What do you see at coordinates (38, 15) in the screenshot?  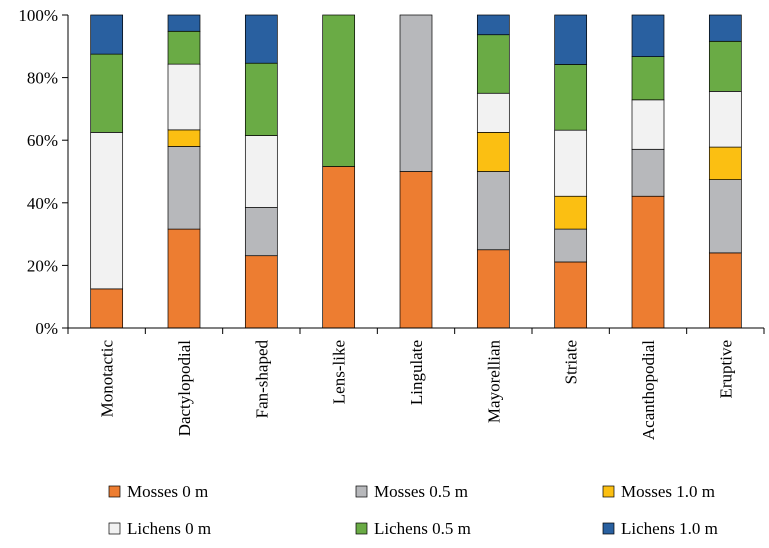 I see `y-tick-label: 100%` at bounding box center [38, 15].